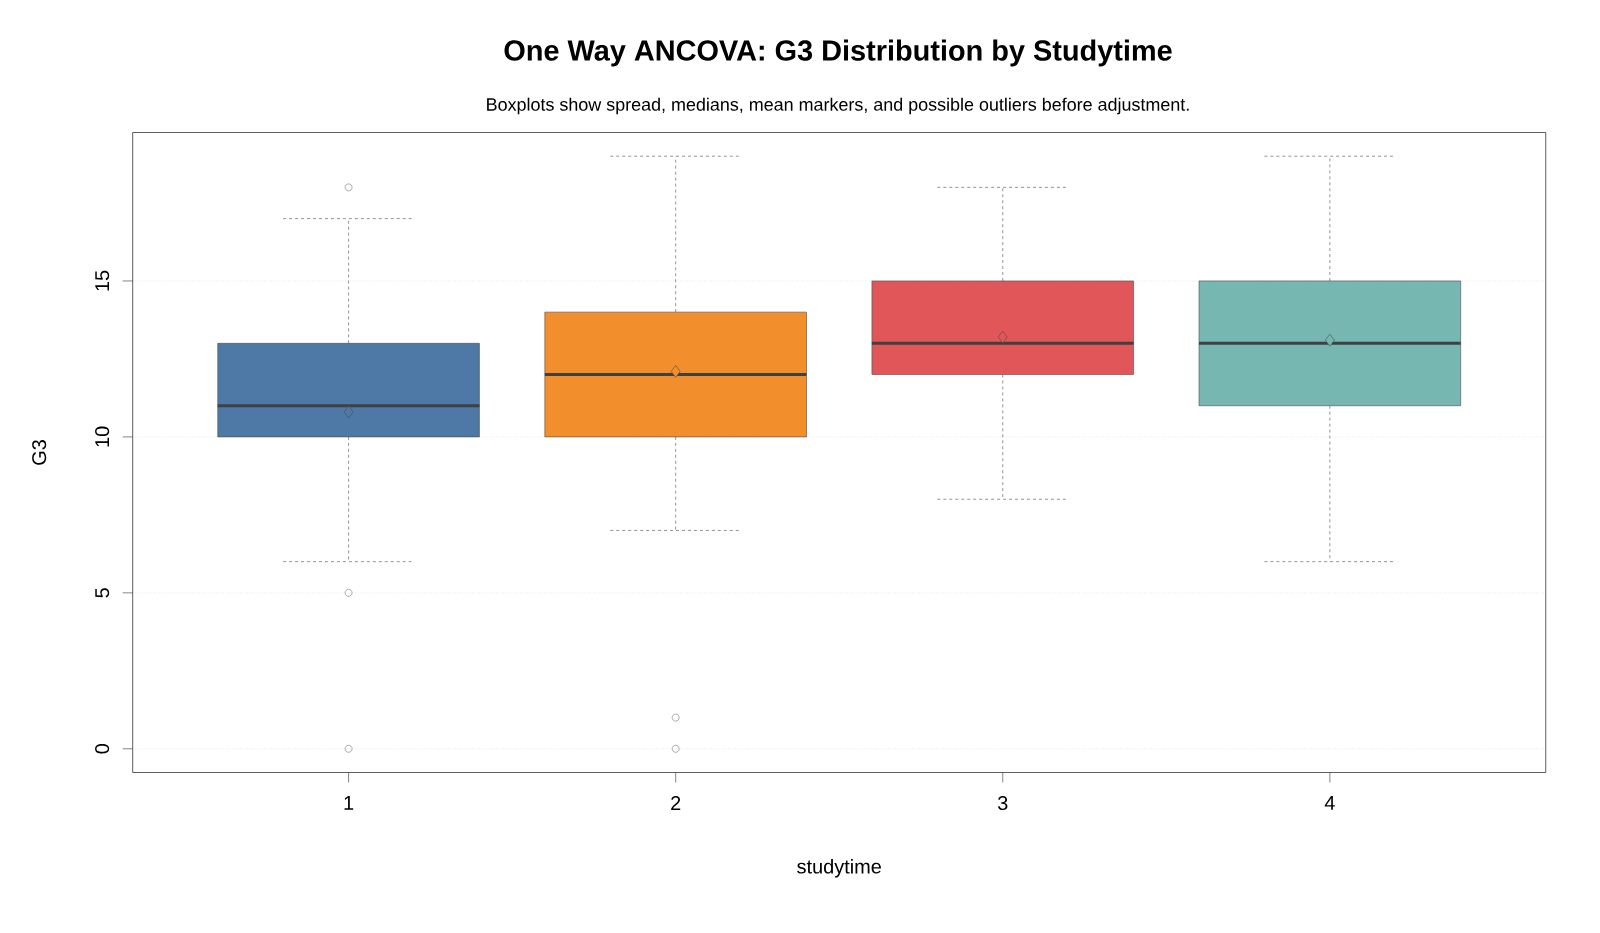 The image size is (1600, 933). What do you see at coordinates (838, 106) in the screenshot?
I see `chart-subtitle: Boxplots show spread, medians, mean markers, and possible outliers before adjustment.` at bounding box center [838, 106].